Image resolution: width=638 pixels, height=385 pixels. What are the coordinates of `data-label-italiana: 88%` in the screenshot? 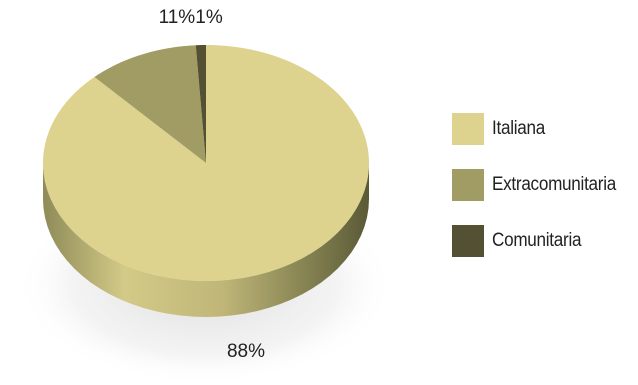 It's located at (246, 351).